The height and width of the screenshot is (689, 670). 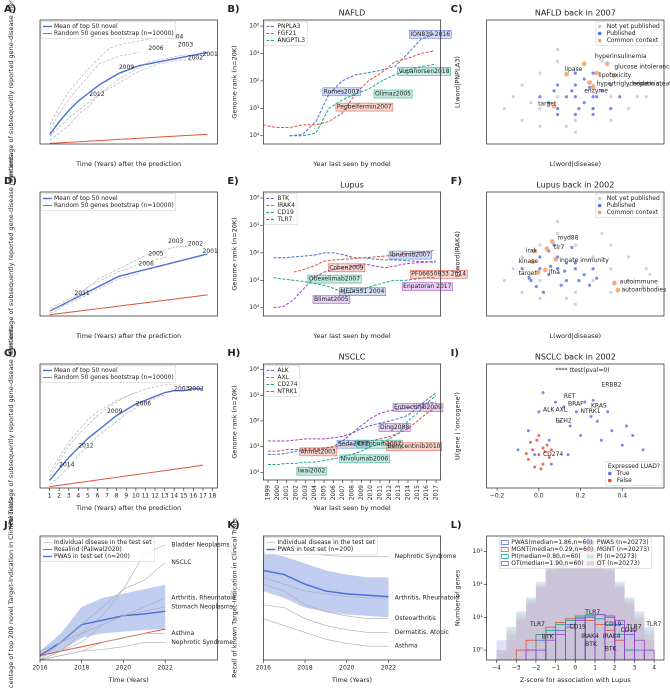 I want to click on x-tick-label: 2013, so click(x=398, y=492).